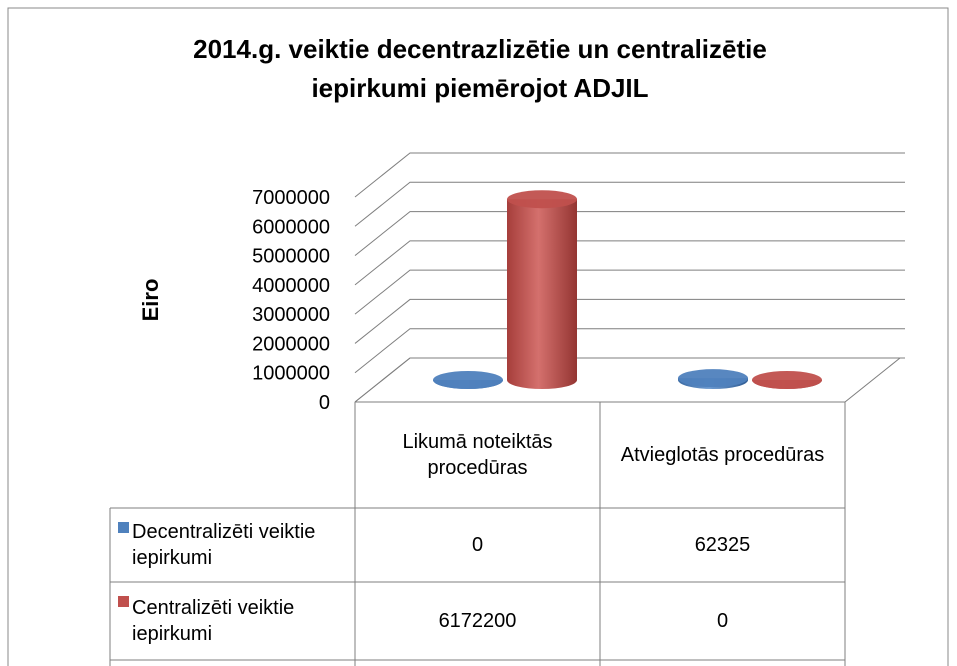  I want to click on table-value: 62325, so click(722, 545).